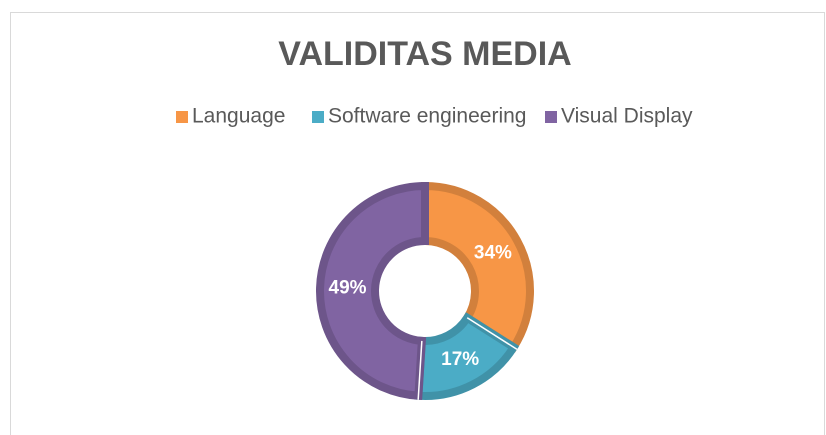  What do you see at coordinates (238, 116) in the screenshot?
I see `legend-label: Language` at bounding box center [238, 116].